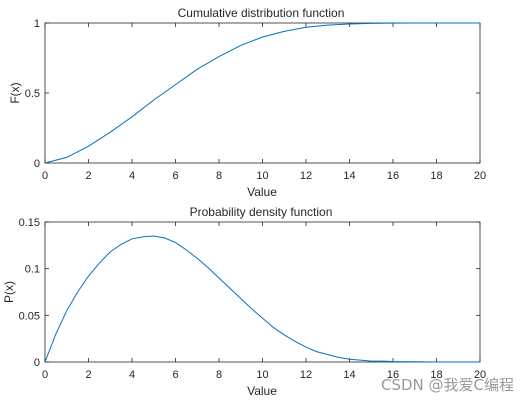 This screenshot has height=401, width=522. What do you see at coordinates (447, 385) in the screenshot?
I see `watermark-text: CSDN @我爱C编程` at bounding box center [447, 385].